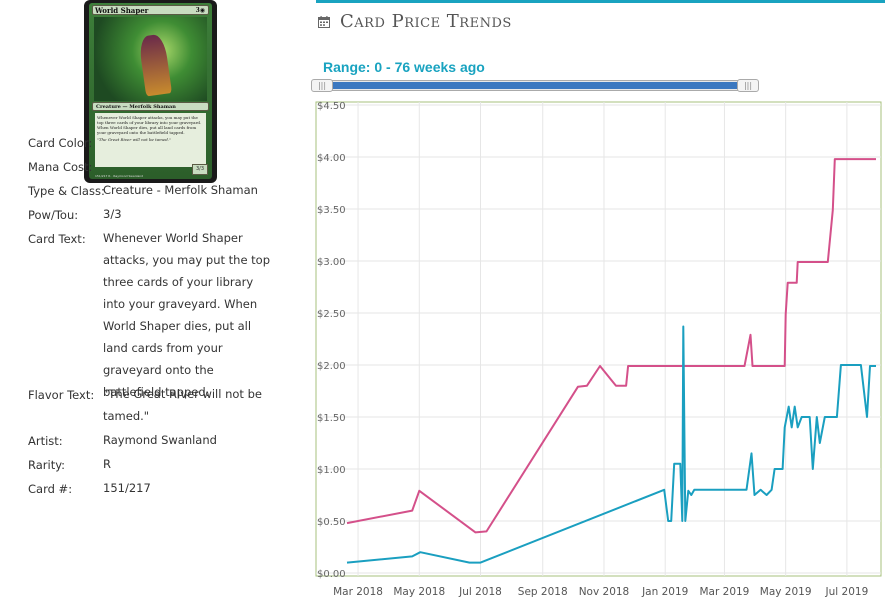  Describe the element at coordinates (160, 440) in the screenshot. I see `detail-value: Raymond Swanland` at that location.